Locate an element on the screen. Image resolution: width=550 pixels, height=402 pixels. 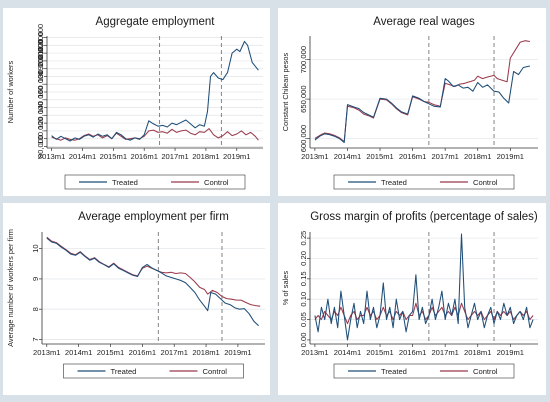
y-axis-label: Constant Chilean pesos is located at coordinates (285, 91).